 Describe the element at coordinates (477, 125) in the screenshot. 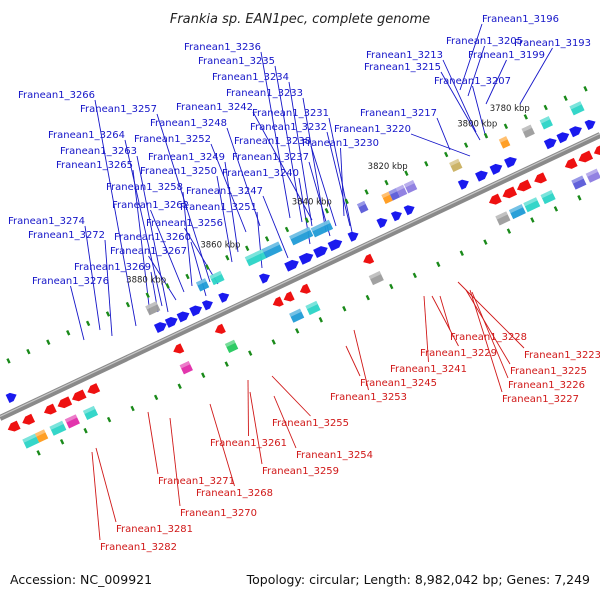

I see `position-tick-label: 3800 kbp` at that location.